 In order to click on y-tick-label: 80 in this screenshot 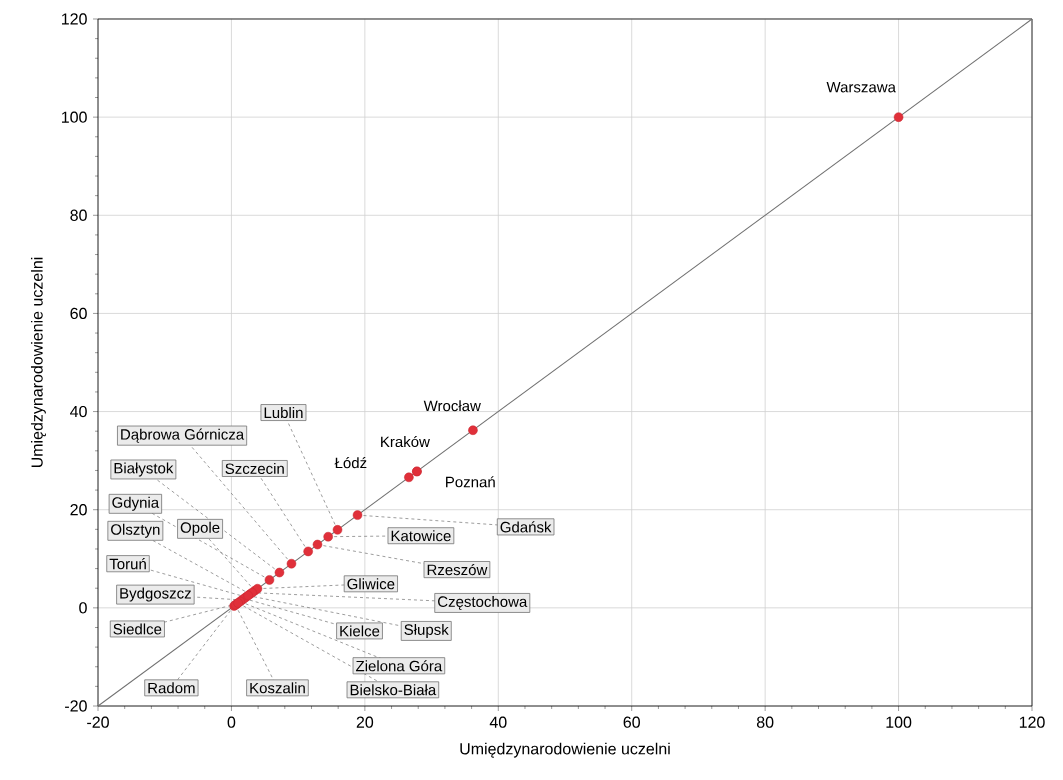, I will do `click(78, 215)`.